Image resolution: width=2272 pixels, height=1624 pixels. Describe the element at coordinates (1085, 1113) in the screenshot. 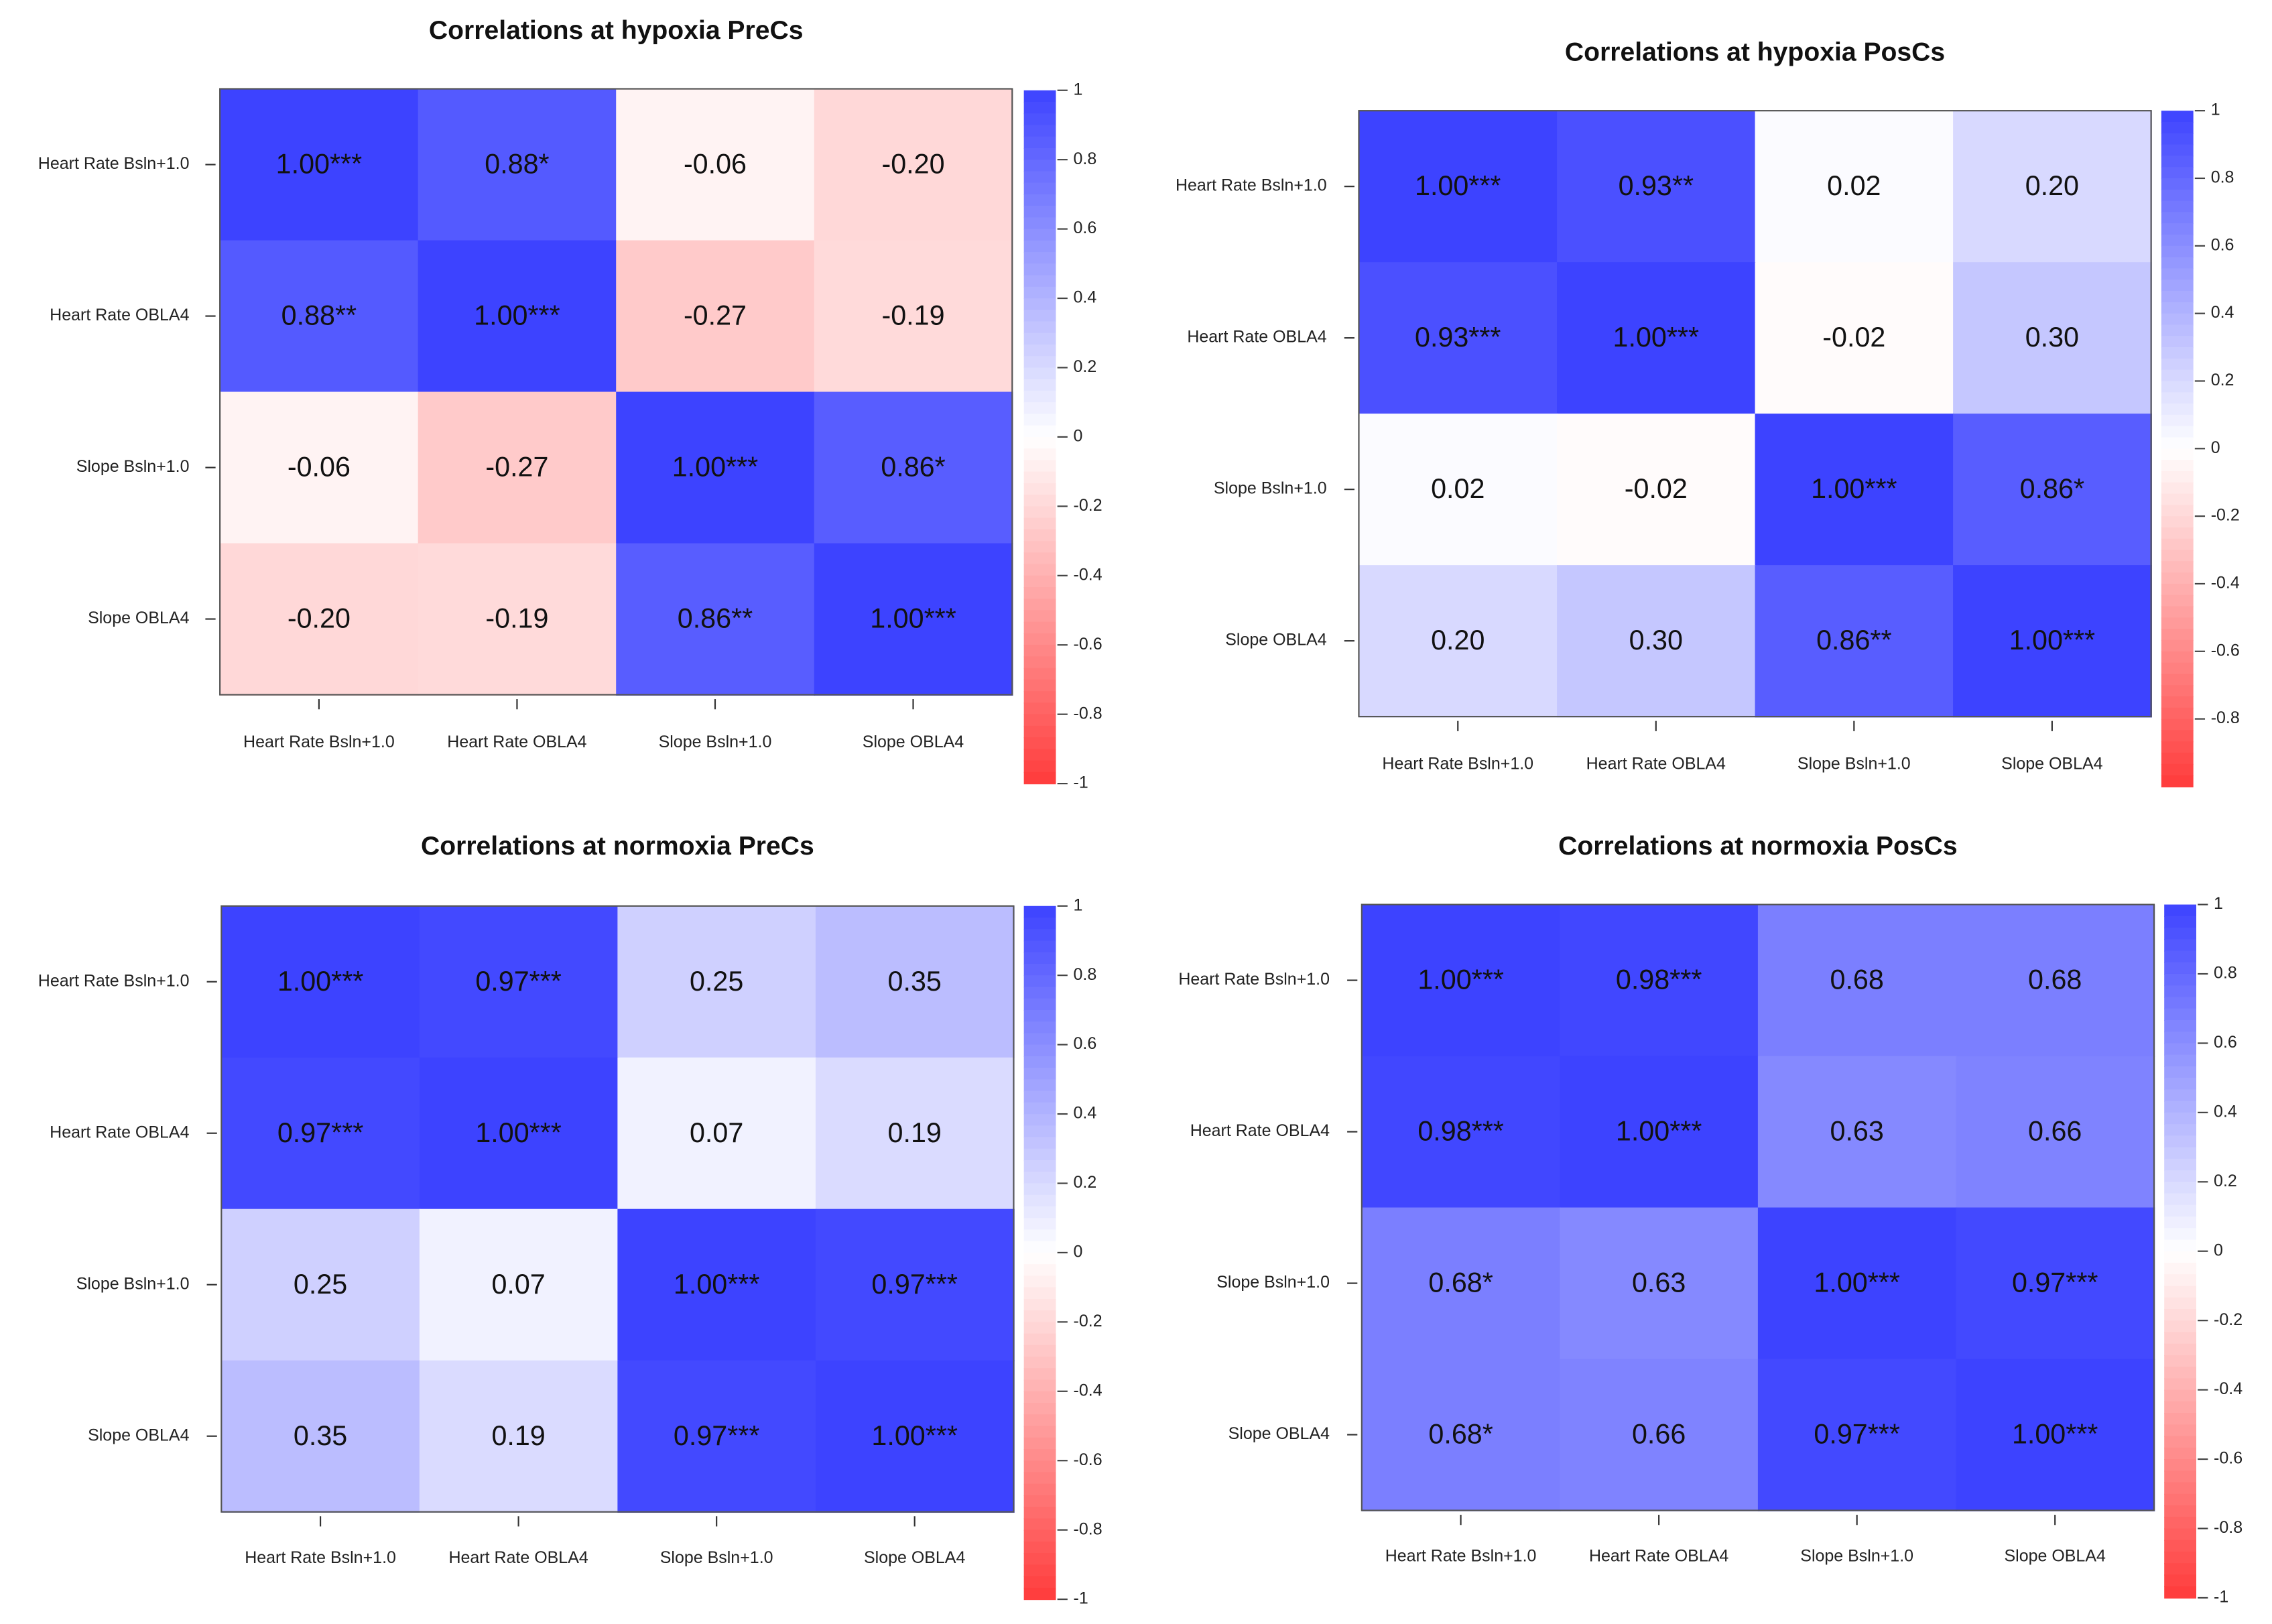

I see `colorbar-tick-label: 0.4` at that location.